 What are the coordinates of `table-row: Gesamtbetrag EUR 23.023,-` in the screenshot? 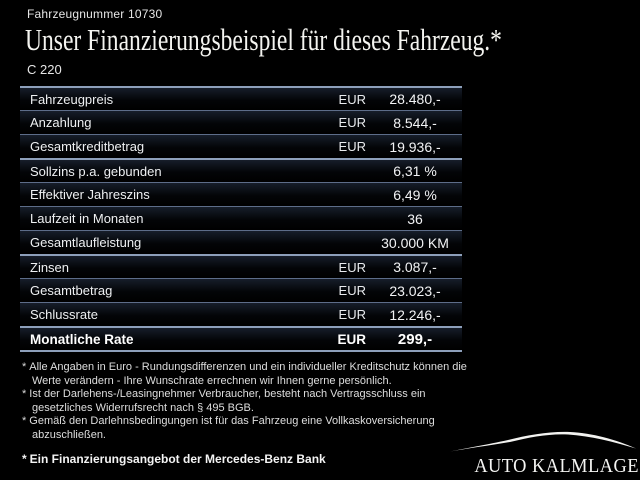 It's located at (241, 290).